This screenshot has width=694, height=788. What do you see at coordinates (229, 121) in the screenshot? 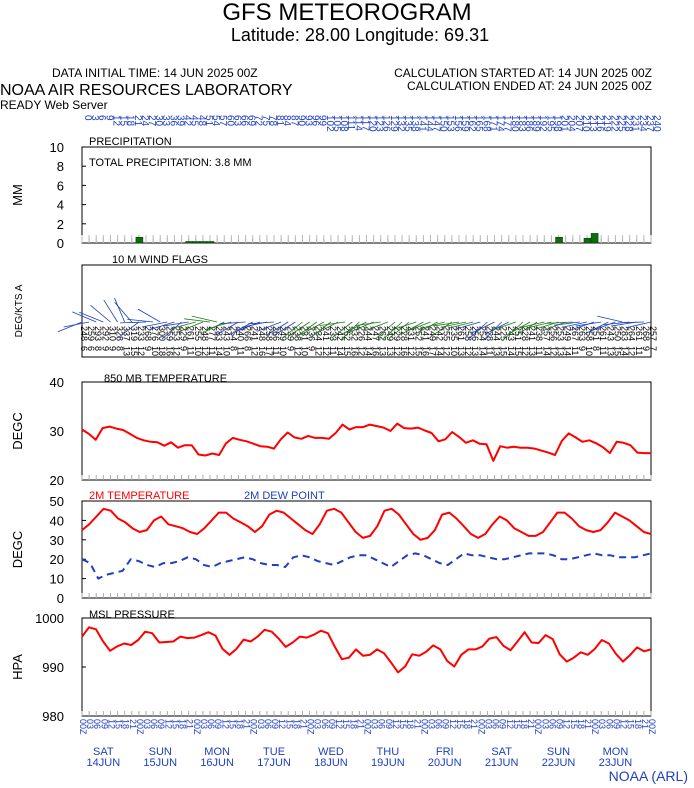
I see `top-hour-label: 60` at bounding box center [229, 121].